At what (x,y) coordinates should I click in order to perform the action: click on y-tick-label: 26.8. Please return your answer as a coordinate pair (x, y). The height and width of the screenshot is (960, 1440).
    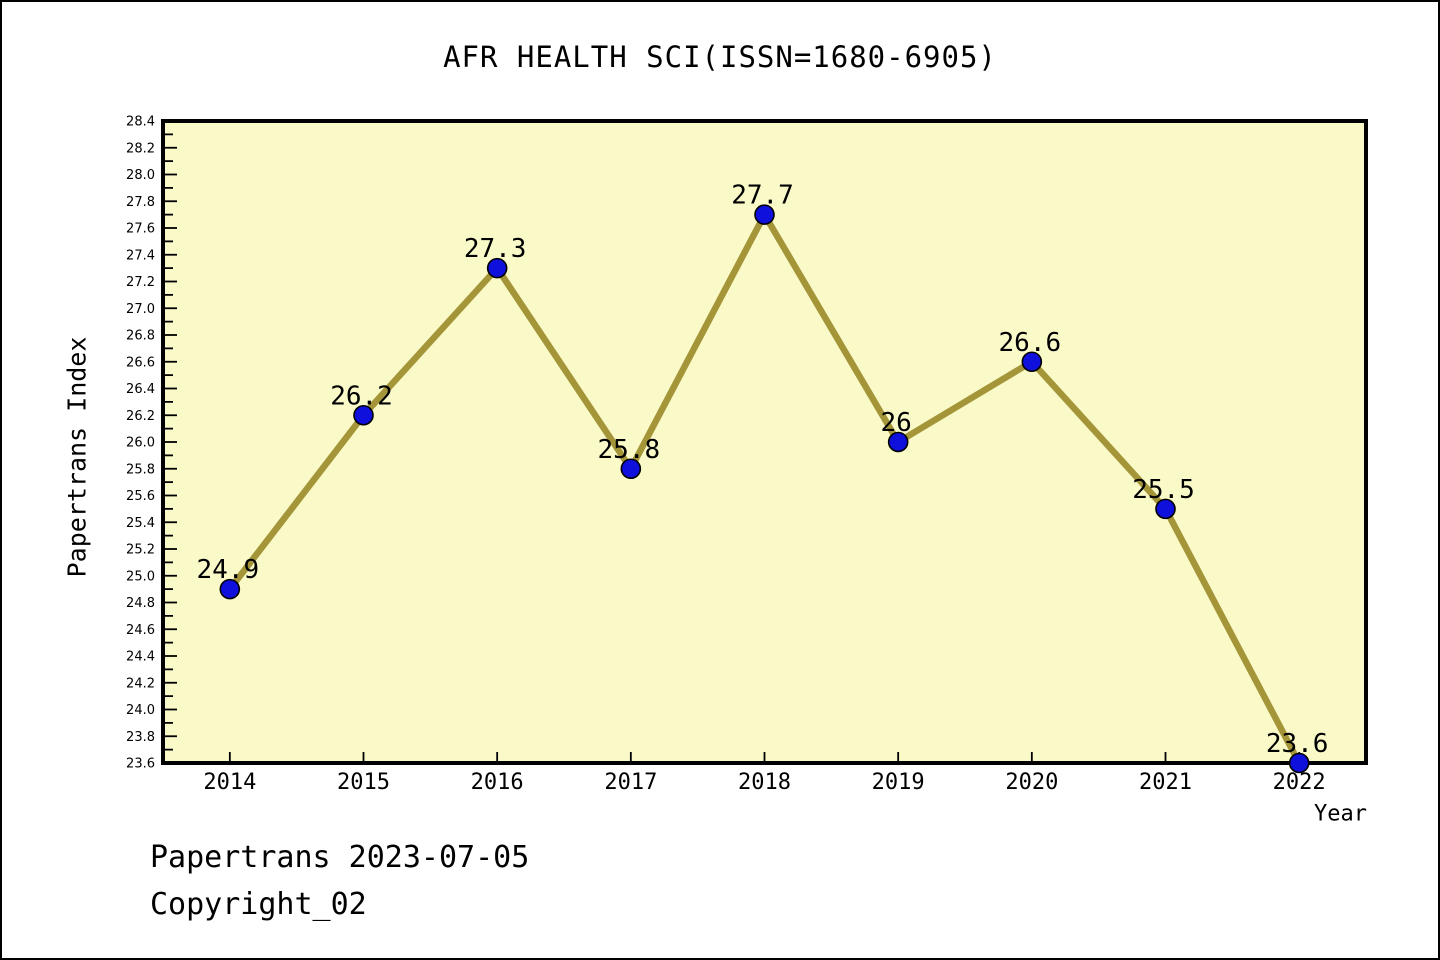
    Looking at the image, I should click on (140, 336).